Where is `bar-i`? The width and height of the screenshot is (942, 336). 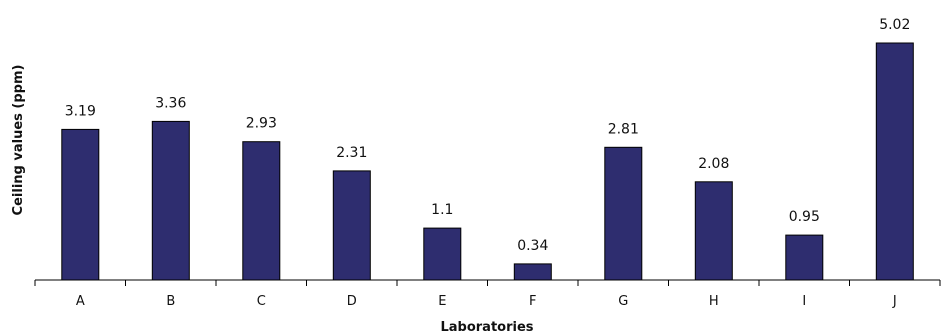 bar-i is located at coordinates (804, 257).